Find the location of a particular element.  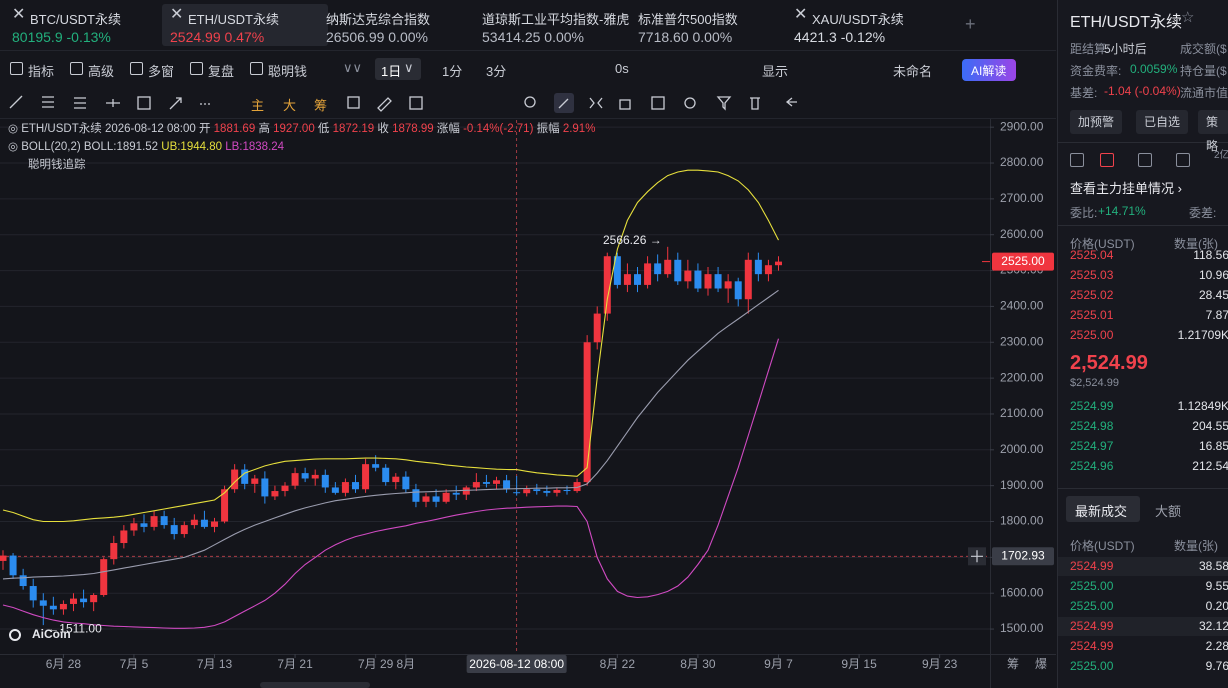

tool-rect is located at coordinates (144, 103).